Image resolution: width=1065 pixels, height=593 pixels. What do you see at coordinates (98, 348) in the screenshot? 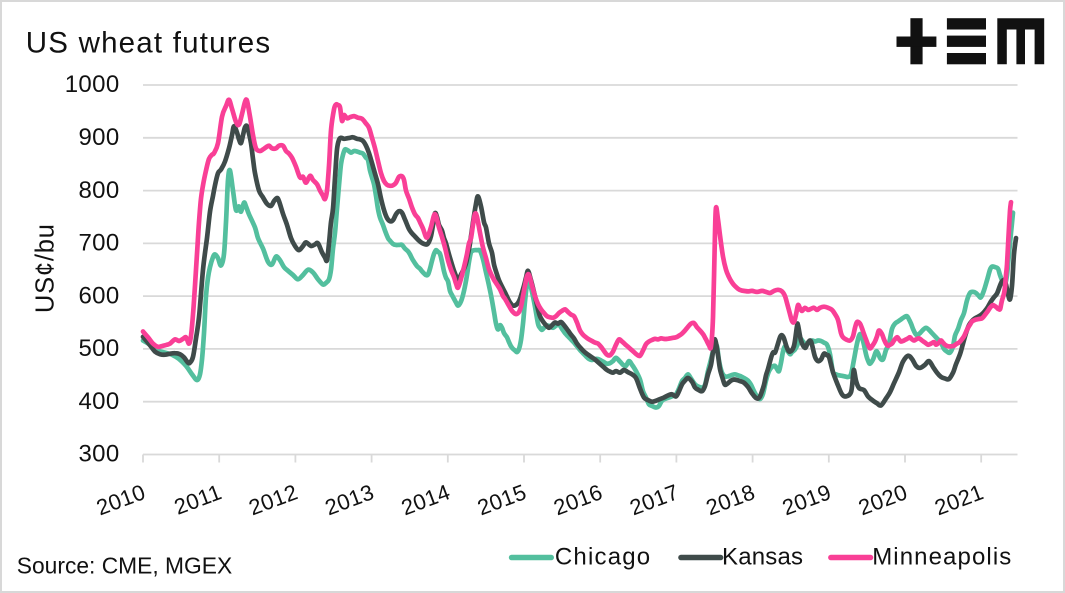
I see `svg-text: 500` at bounding box center [98, 348].